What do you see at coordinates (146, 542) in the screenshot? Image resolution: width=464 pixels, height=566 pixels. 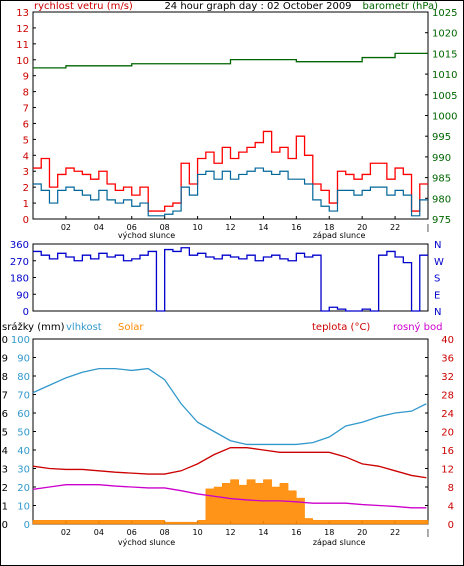 I see `sunrise-label-bottom: východ slunce` at bounding box center [146, 542].